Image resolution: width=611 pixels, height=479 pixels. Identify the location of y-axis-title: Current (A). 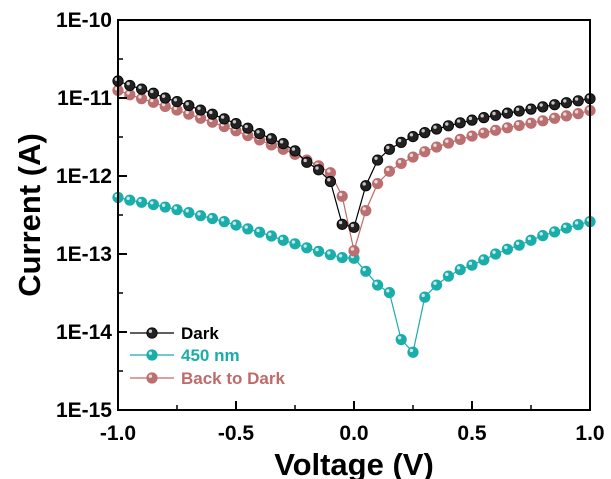
(29, 215).